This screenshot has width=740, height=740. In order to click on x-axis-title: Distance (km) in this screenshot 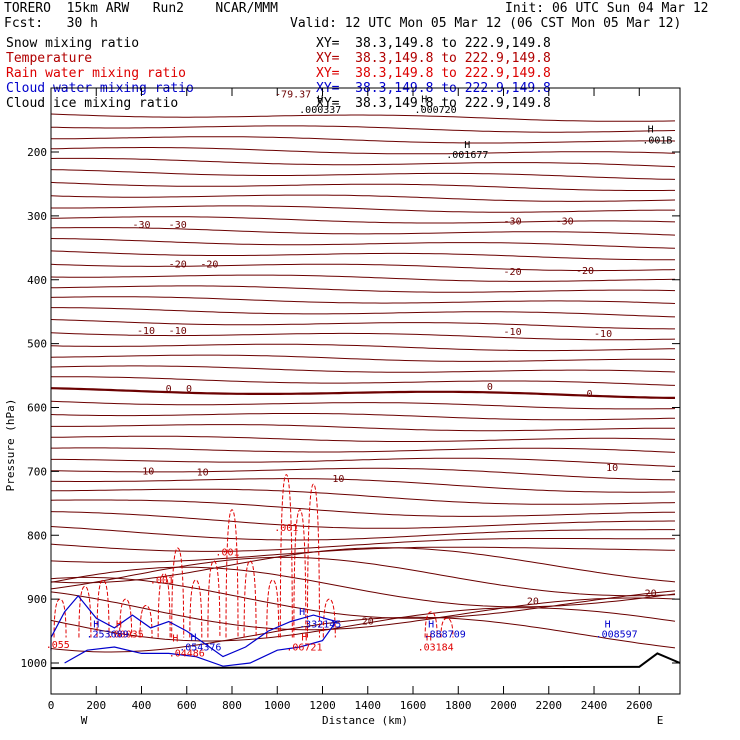, I will do `click(365, 720)`.